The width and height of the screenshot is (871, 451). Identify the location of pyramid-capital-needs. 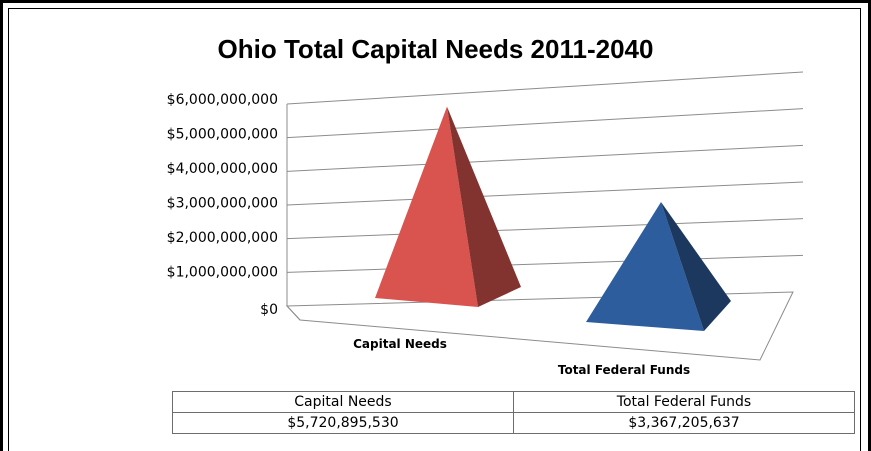
(448, 206).